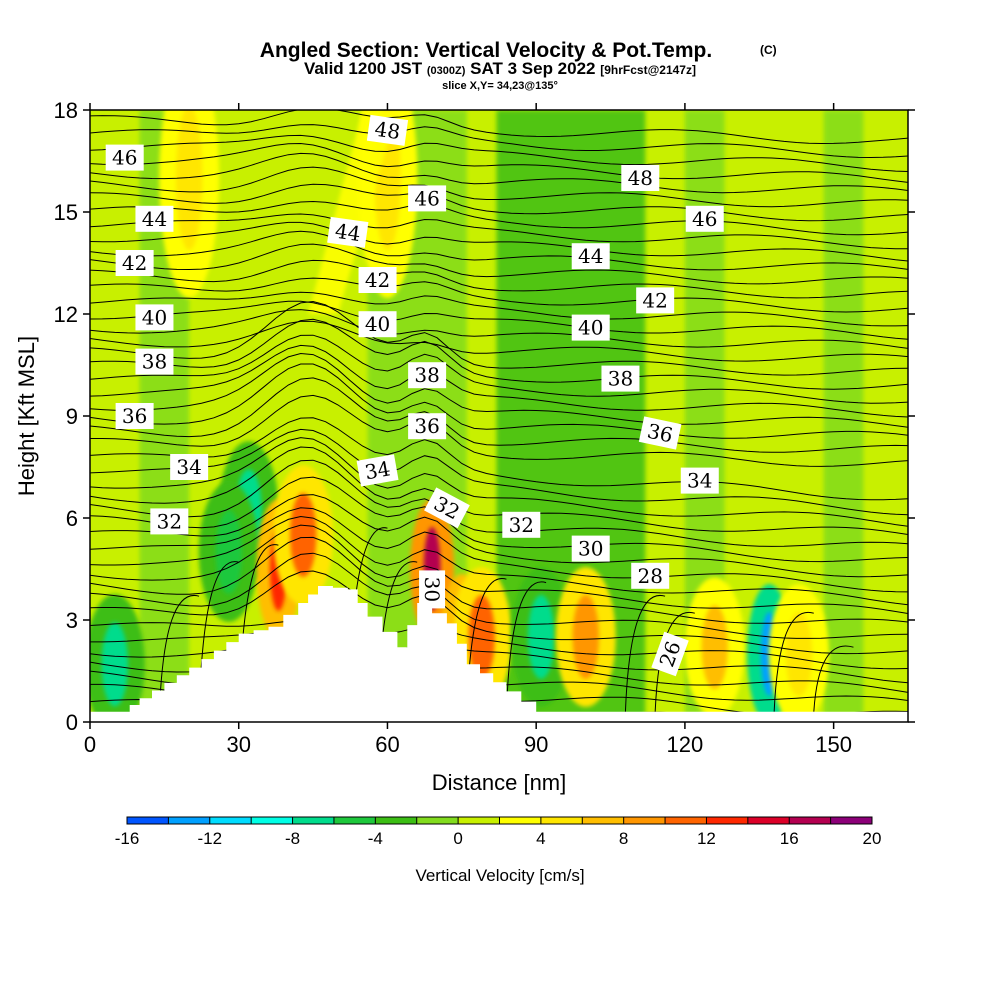 Image resolution: width=1000 pixels, height=1000 pixels. Describe the element at coordinates (655, 300) in the screenshot. I see `contour-label: 42` at that location.